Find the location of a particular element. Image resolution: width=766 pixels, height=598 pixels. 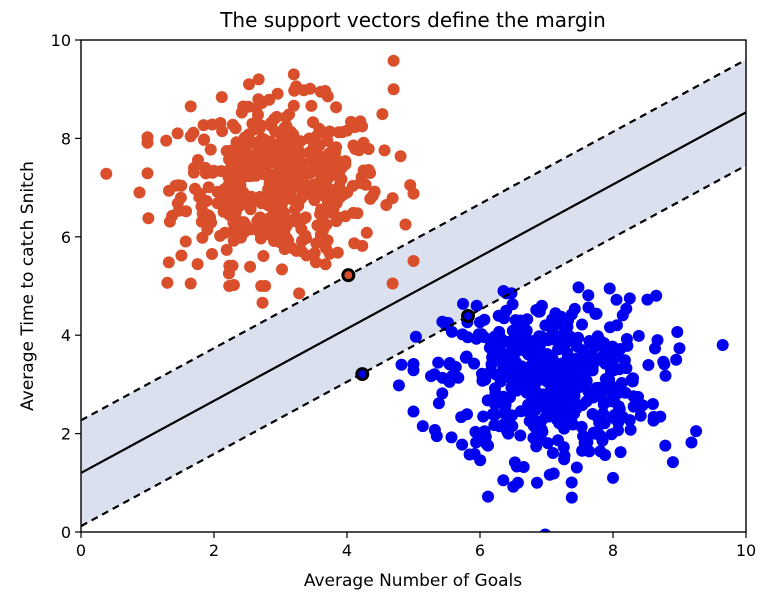

y-axis-ticks: 0 2 4 6 8 10 is located at coordinates (66, 286).